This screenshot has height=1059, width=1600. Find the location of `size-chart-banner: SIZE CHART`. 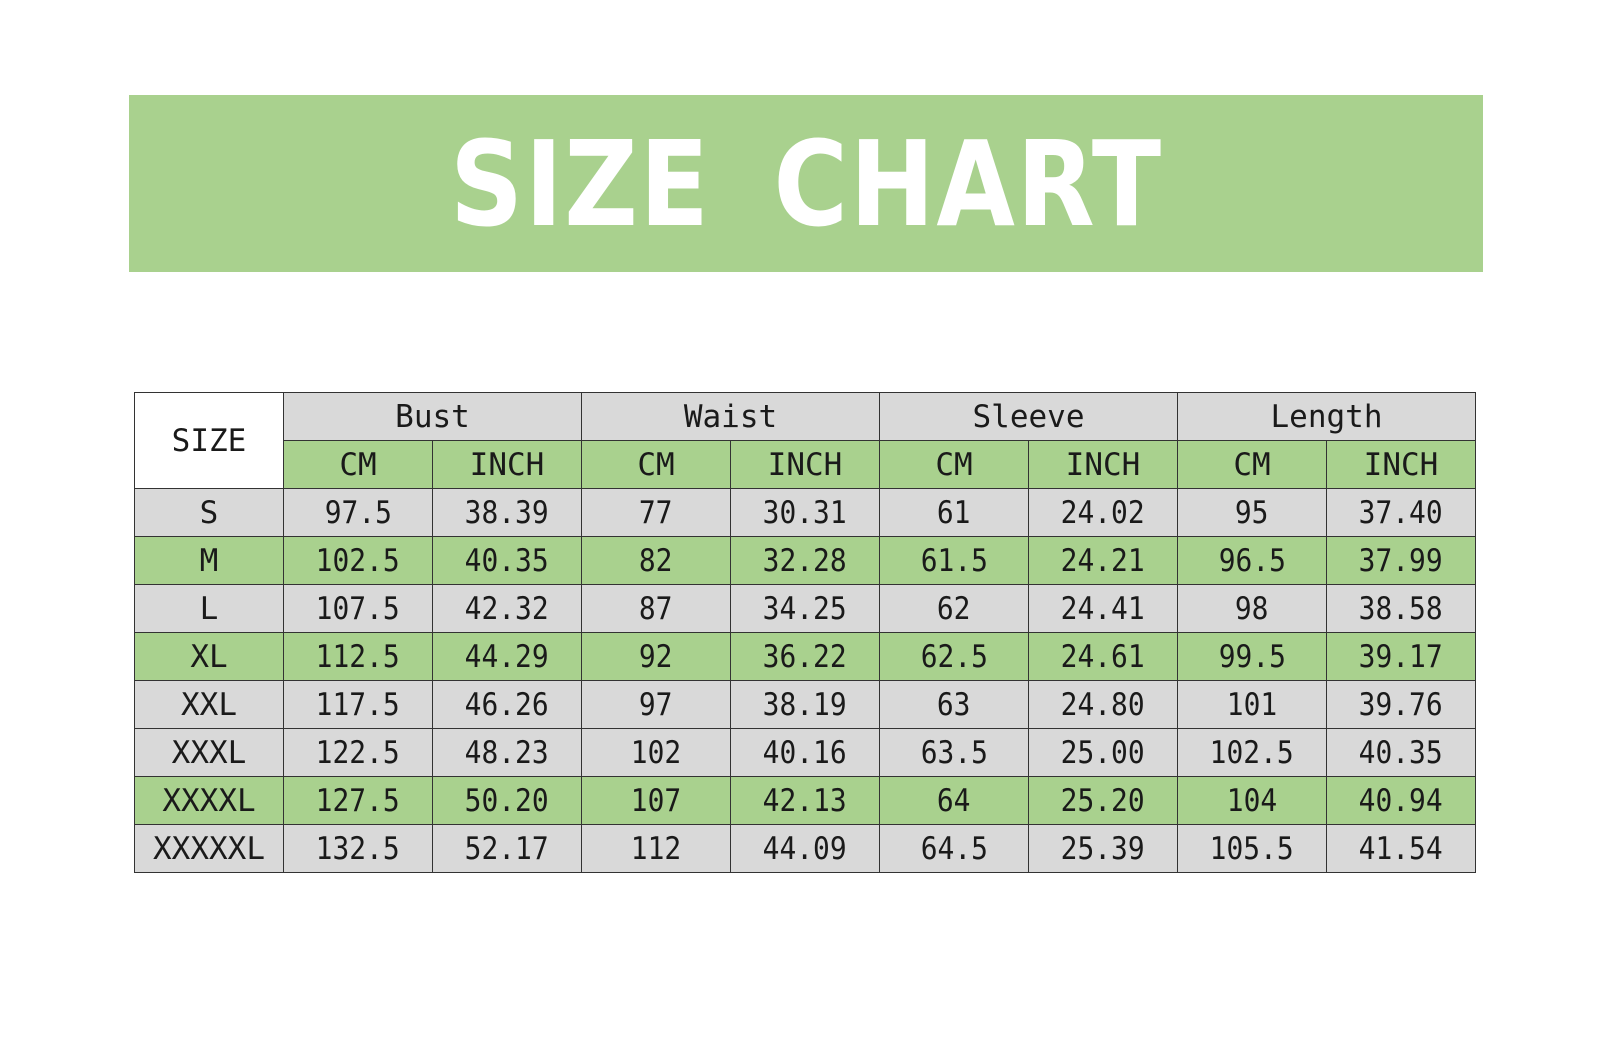

size-chart-banner: SIZE CHART is located at coordinates (806, 183).